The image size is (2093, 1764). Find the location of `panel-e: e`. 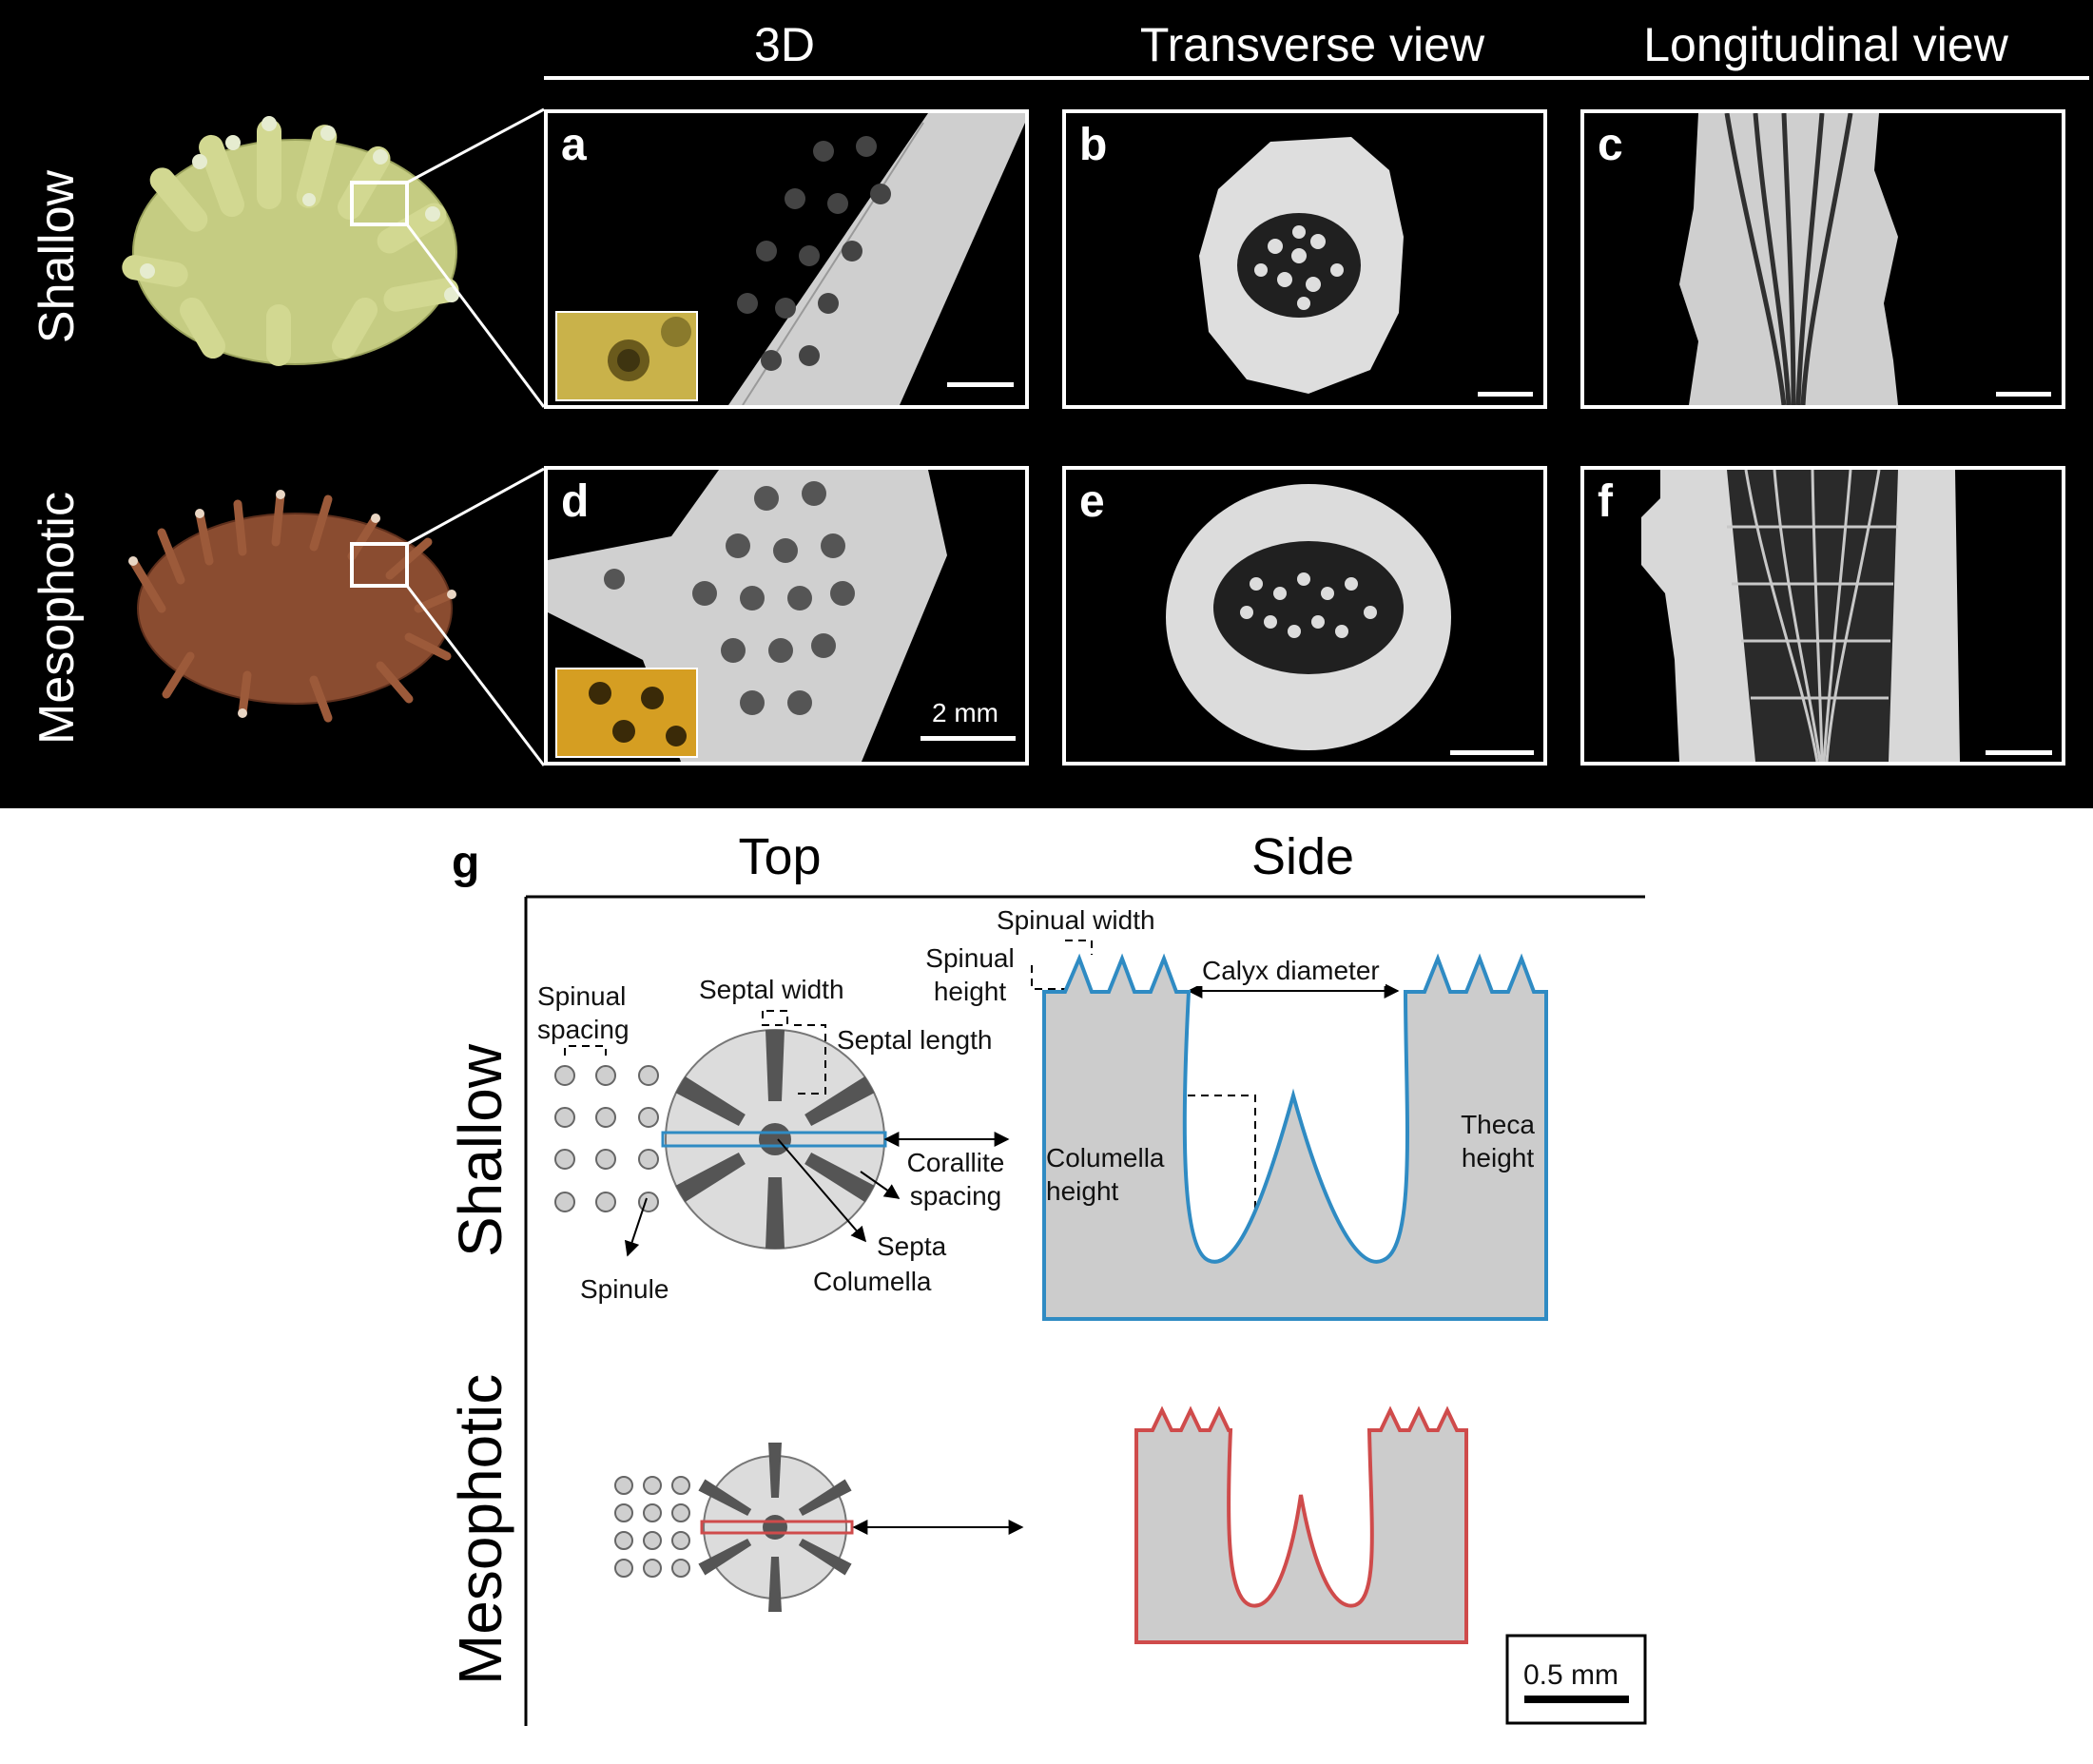

panel-e: e is located at coordinates (1304, 616).